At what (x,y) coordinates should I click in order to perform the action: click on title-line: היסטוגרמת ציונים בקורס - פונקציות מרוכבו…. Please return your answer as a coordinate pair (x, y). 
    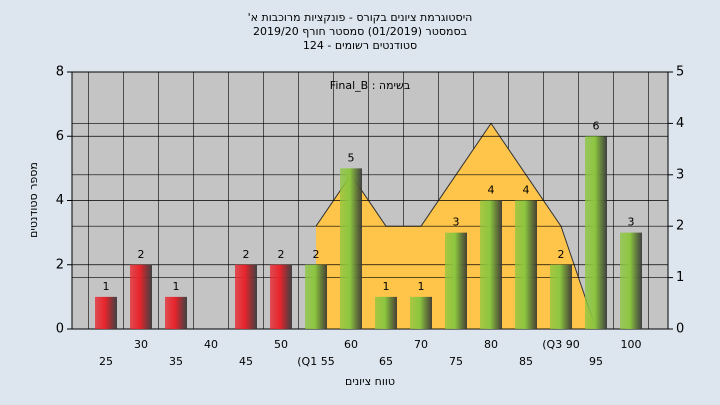
    Looking at the image, I should click on (360, 17).